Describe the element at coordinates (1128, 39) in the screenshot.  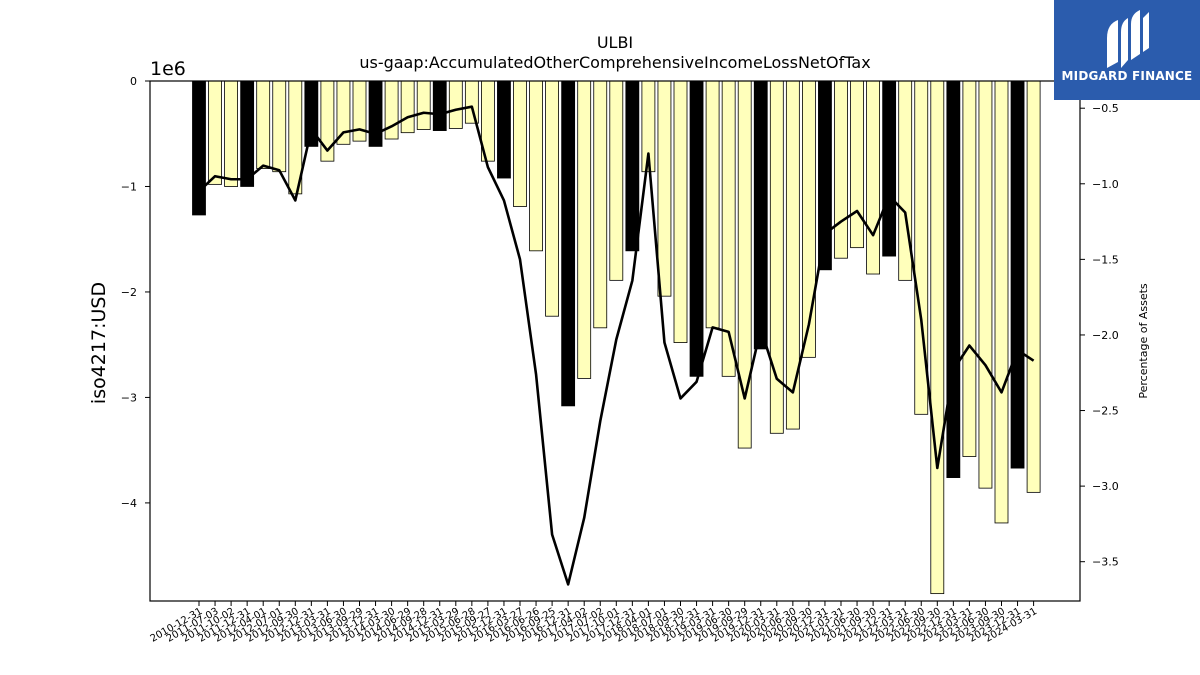
I see `midgard-logo-icon` at that location.